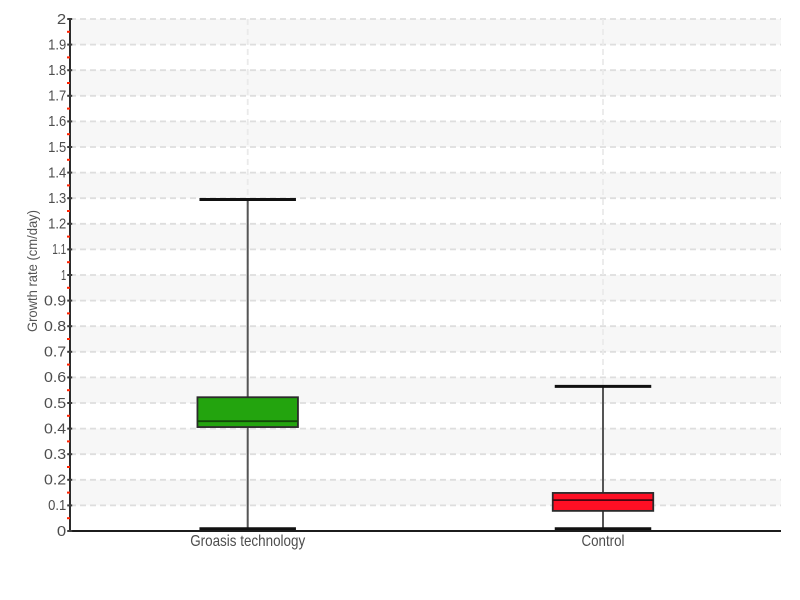 The width and height of the screenshot is (800, 600). What do you see at coordinates (57, 148) in the screenshot?
I see `svg-text: 1.5` at bounding box center [57, 148].